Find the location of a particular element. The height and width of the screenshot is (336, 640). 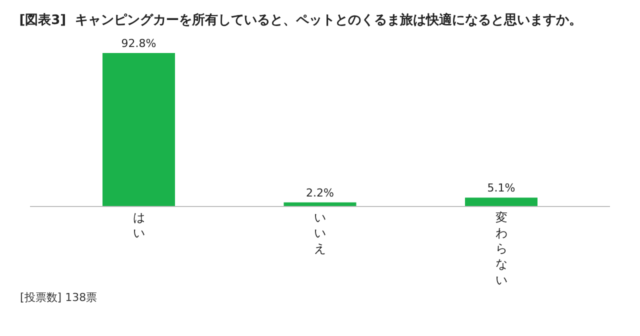

x-tick-label: はい is located at coordinates (138, 225).